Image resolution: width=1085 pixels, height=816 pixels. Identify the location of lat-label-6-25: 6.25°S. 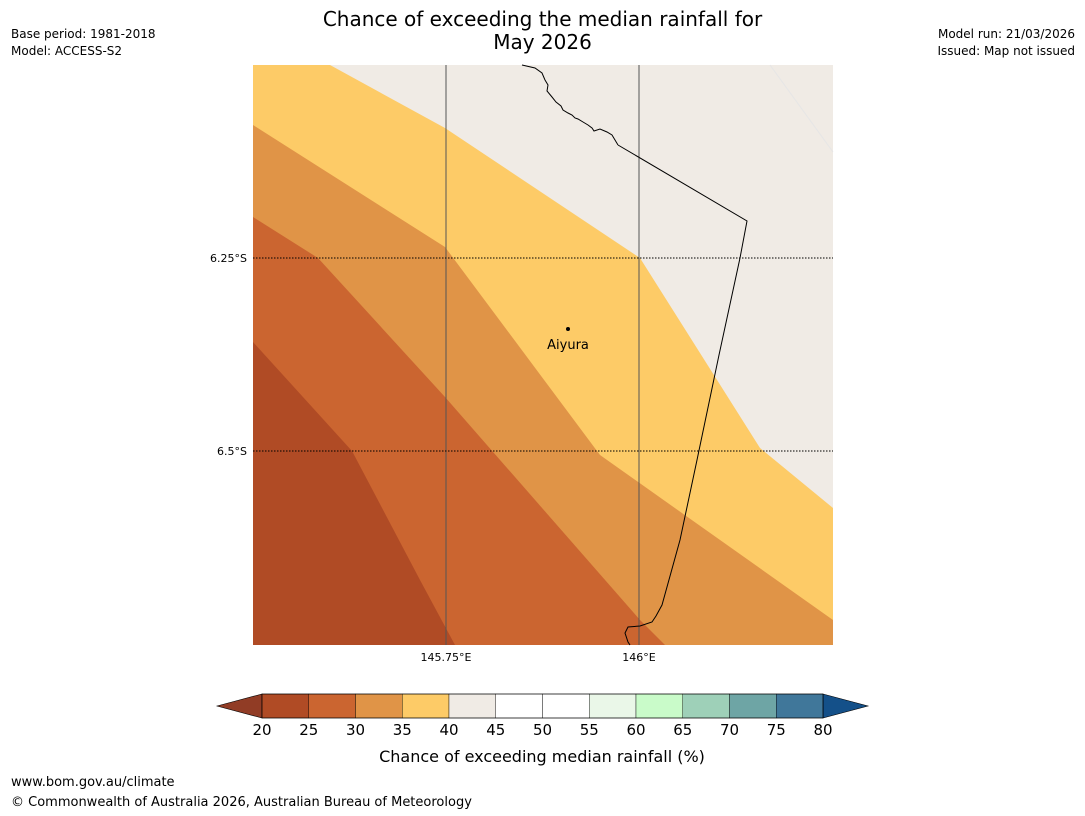
(228, 258).